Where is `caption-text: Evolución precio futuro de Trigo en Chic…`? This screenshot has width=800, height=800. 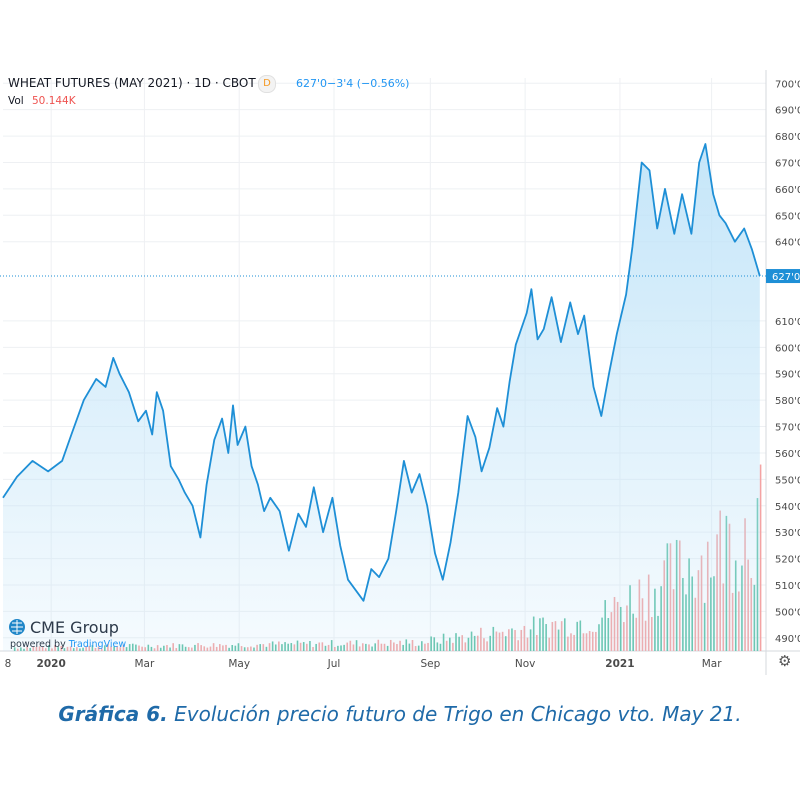
caption-text: Evolución precio futuro de Trigo en Chic… is located at coordinates (454, 714).